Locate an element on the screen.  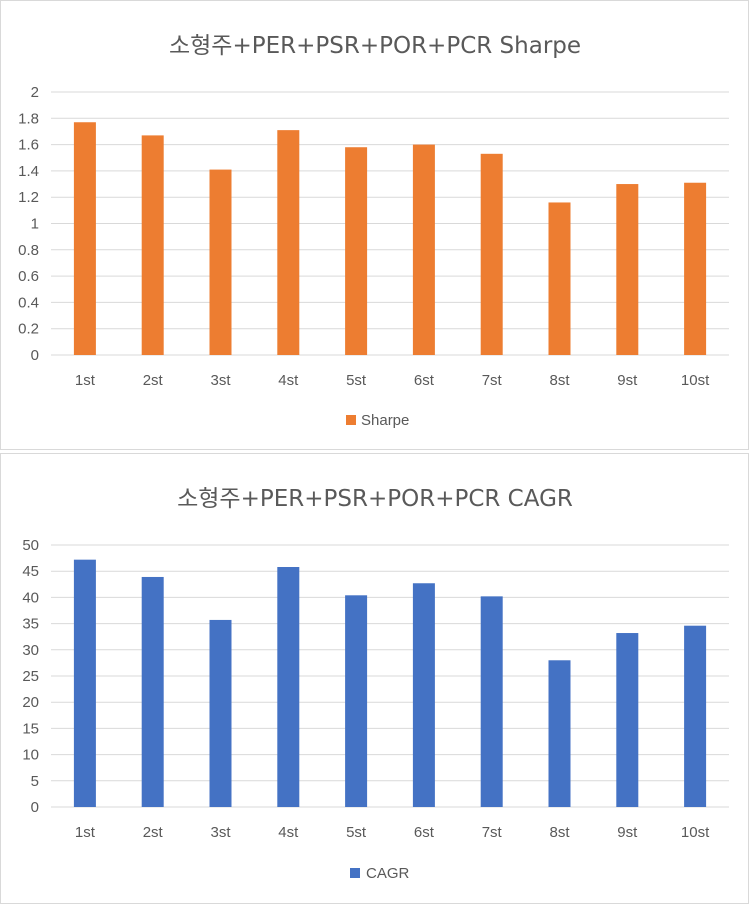
y-tick-label: 40 is located at coordinates (30, 597).